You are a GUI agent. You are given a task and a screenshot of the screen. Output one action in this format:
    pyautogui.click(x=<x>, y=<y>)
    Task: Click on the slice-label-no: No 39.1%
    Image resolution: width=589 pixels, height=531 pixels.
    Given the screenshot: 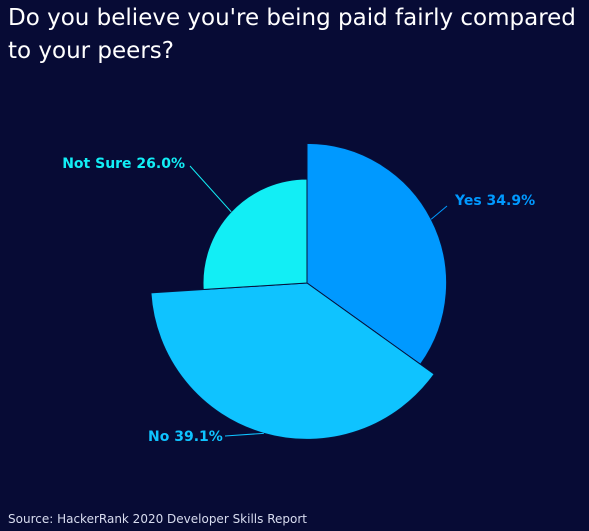 What is the action you would take?
    pyautogui.click(x=185, y=437)
    